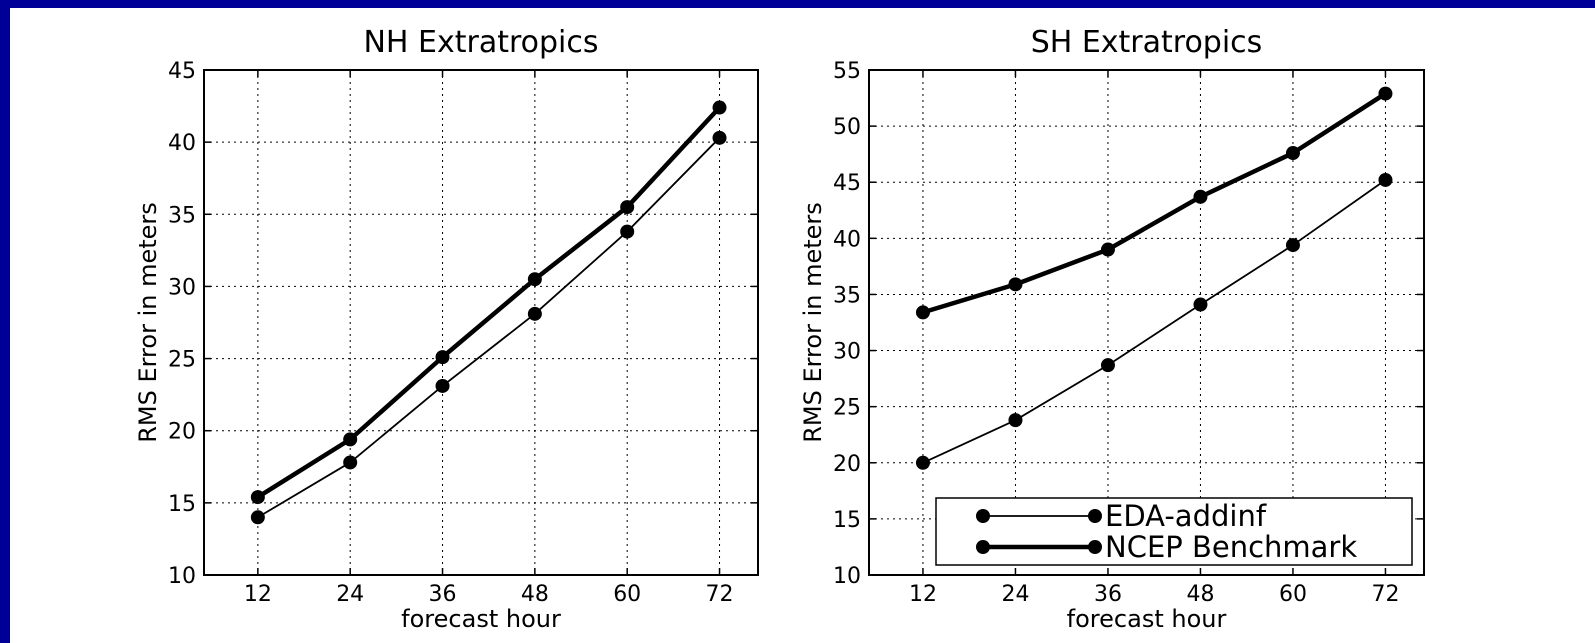 The height and width of the screenshot is (643, 1595). I want to click on chart1-xtick-label: 24, so click(350, 594).